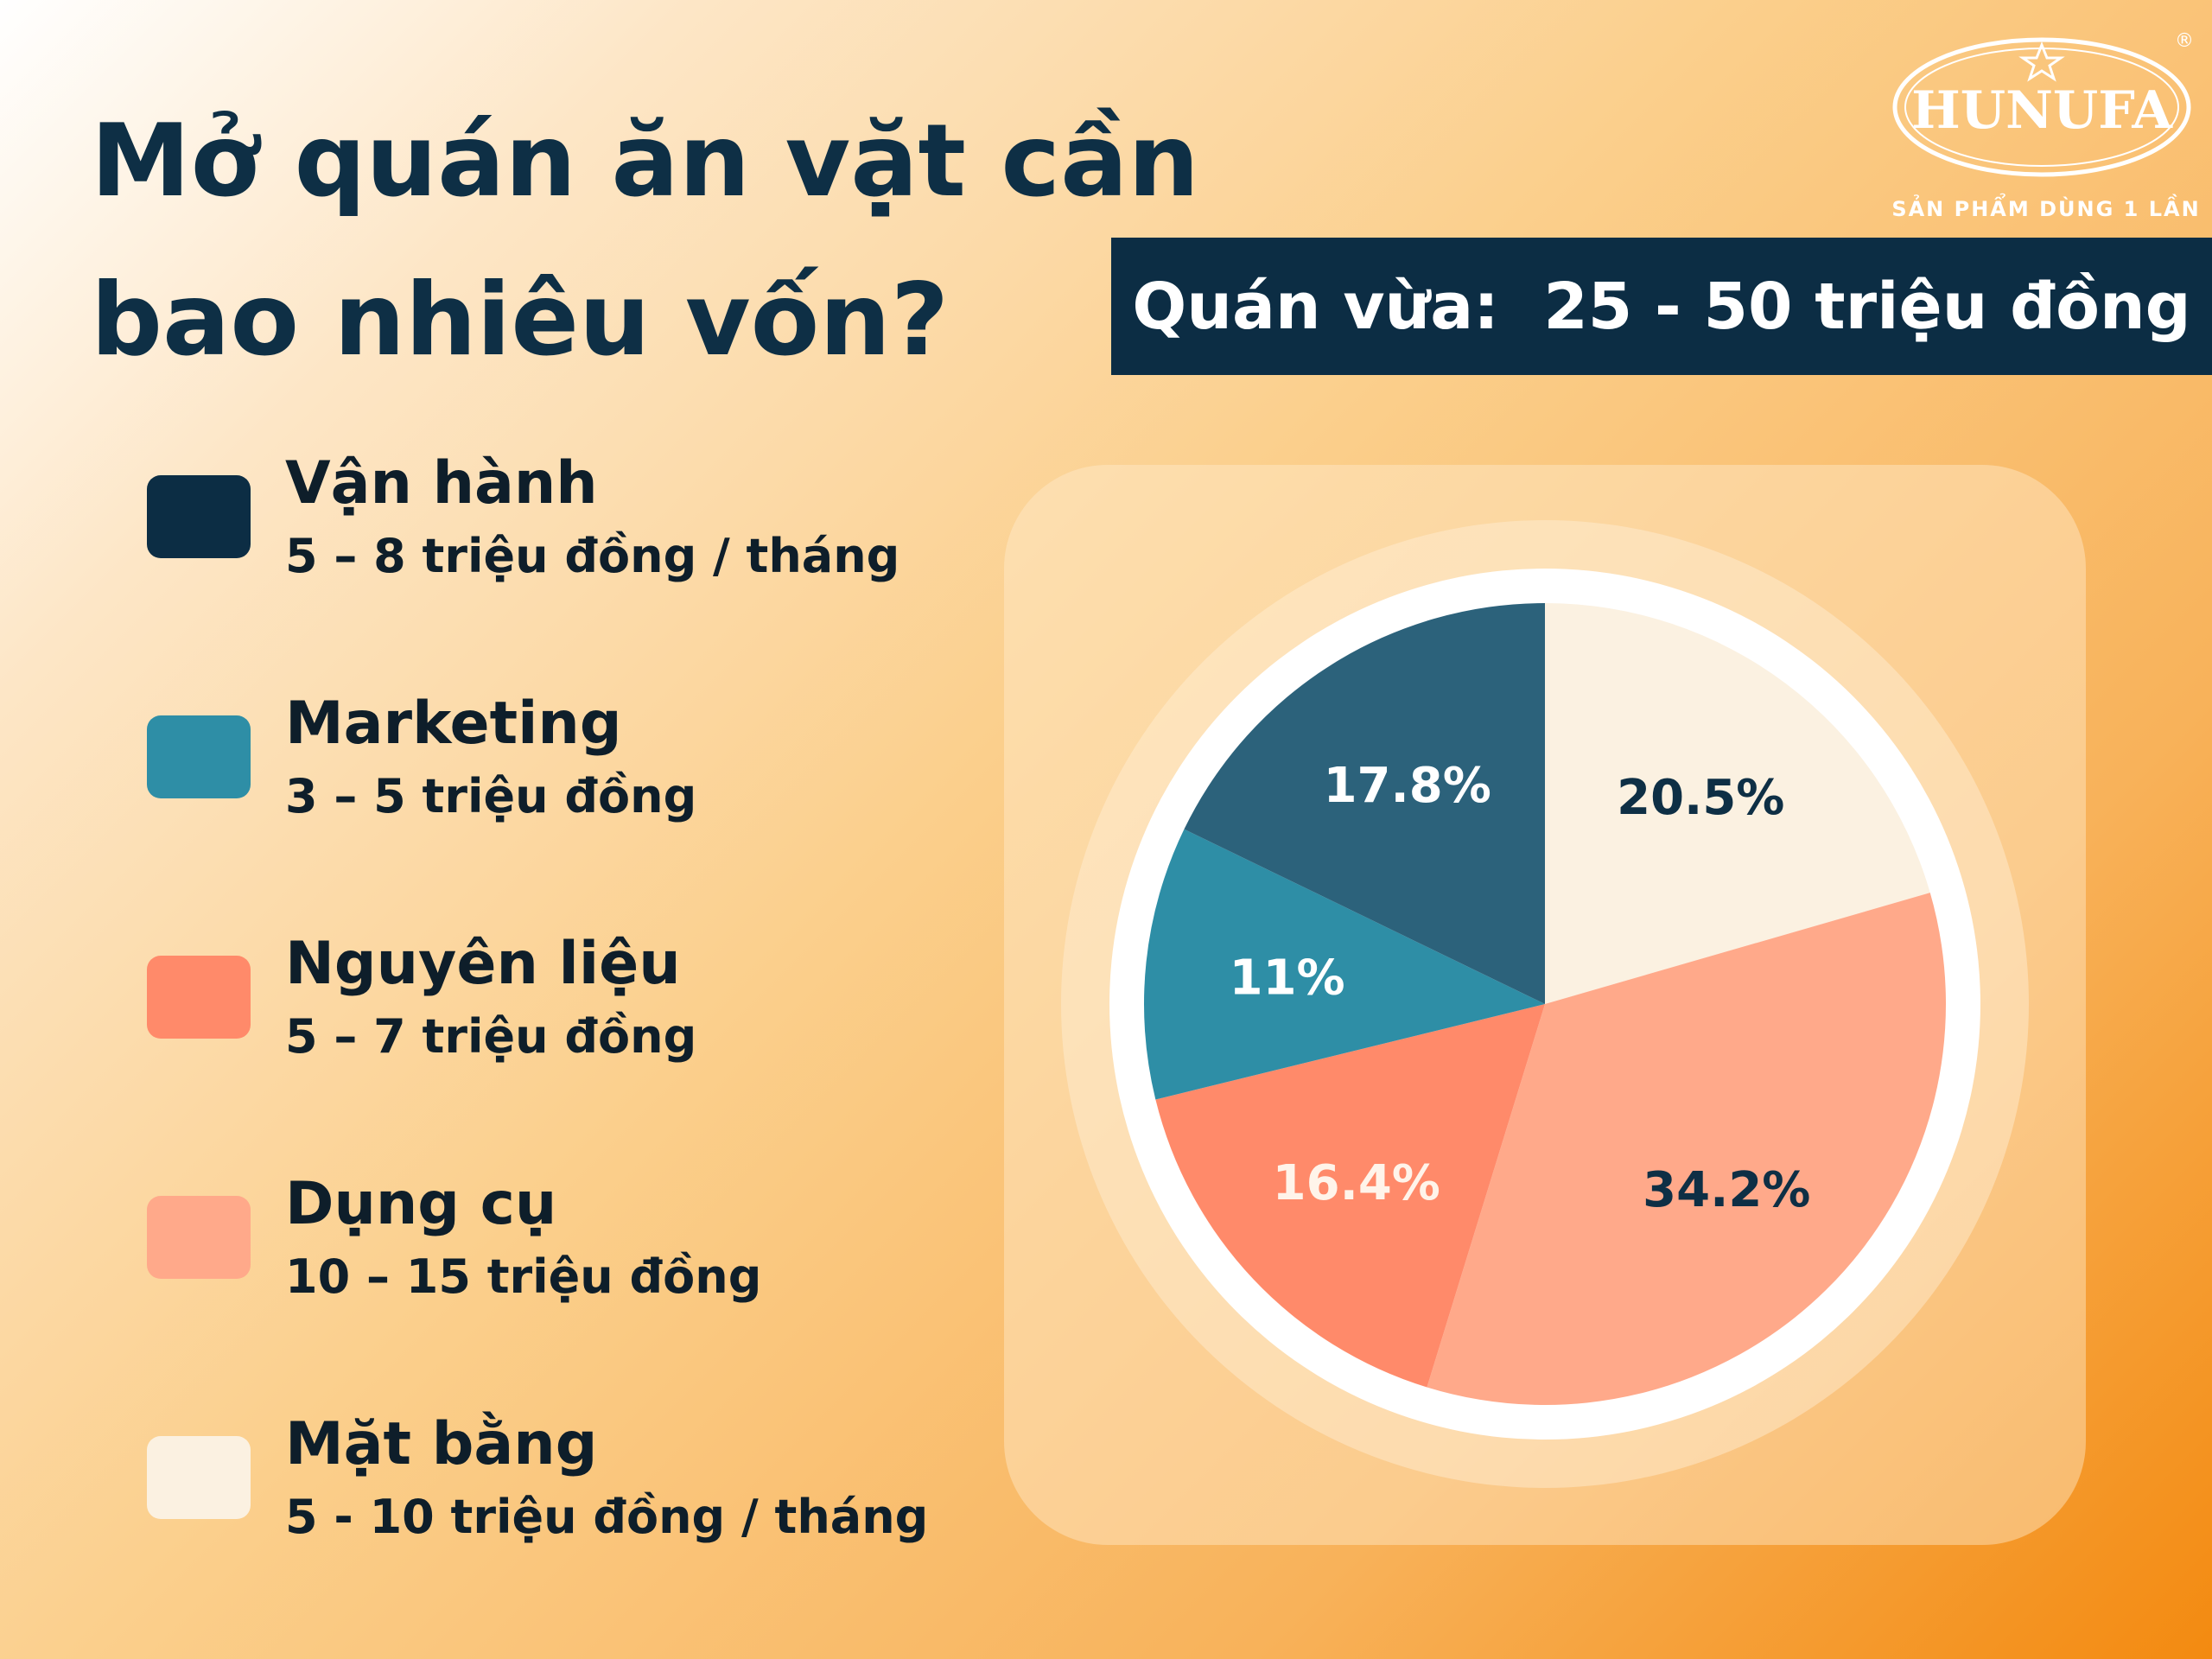 This screenshot has height=1659, width=2212. What do you see at coordinates (520, 320) in the screenshot?
I see `title-line-2: bao nhiêu vốn?` at bounding box center [520, 320].